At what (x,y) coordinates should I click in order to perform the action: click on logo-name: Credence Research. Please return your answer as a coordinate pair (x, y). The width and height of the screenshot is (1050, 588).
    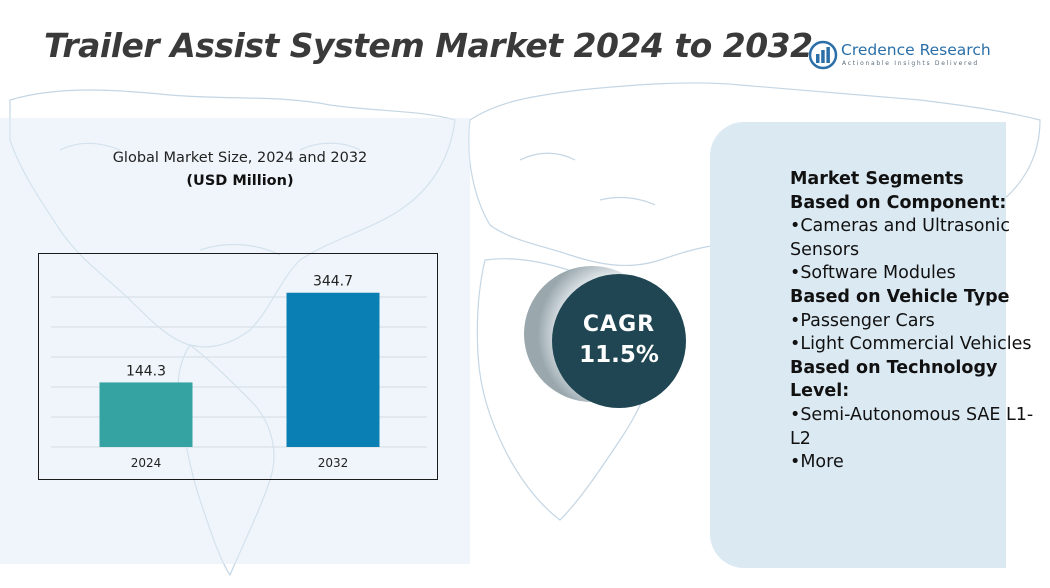
    Looking at the image, I should click on (916, 50).